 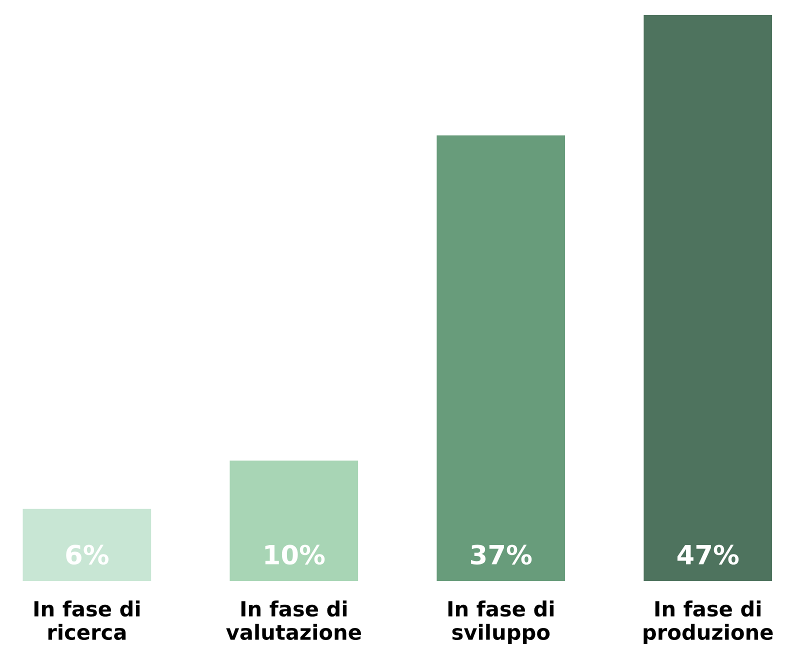 I want to click on data-label: 37%, so click(x=501, y=554).